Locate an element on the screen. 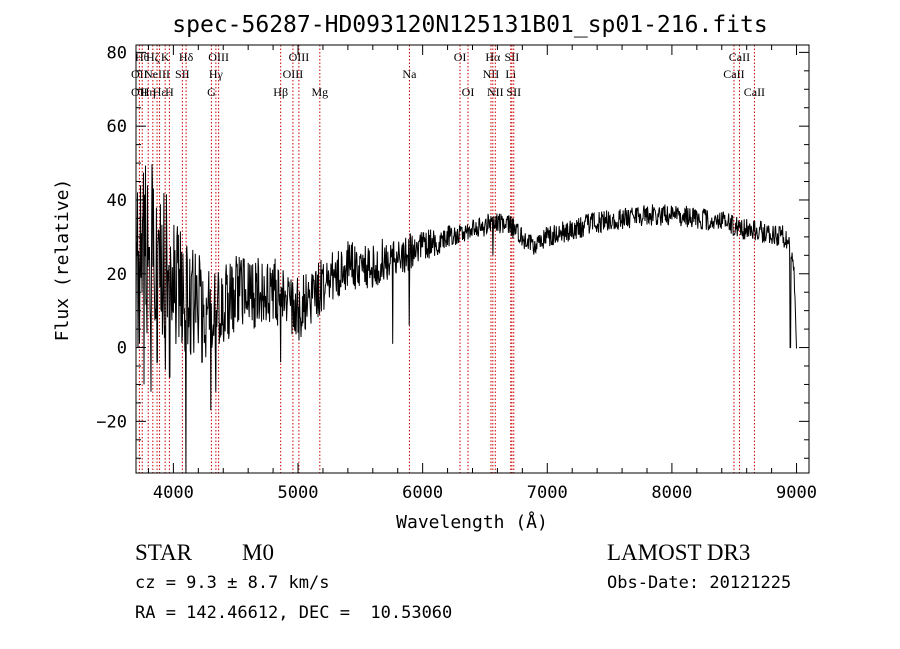 The image size is (900, 649). observation-date: Obs-Date: 20121225 is located at coordinates (699, 583).